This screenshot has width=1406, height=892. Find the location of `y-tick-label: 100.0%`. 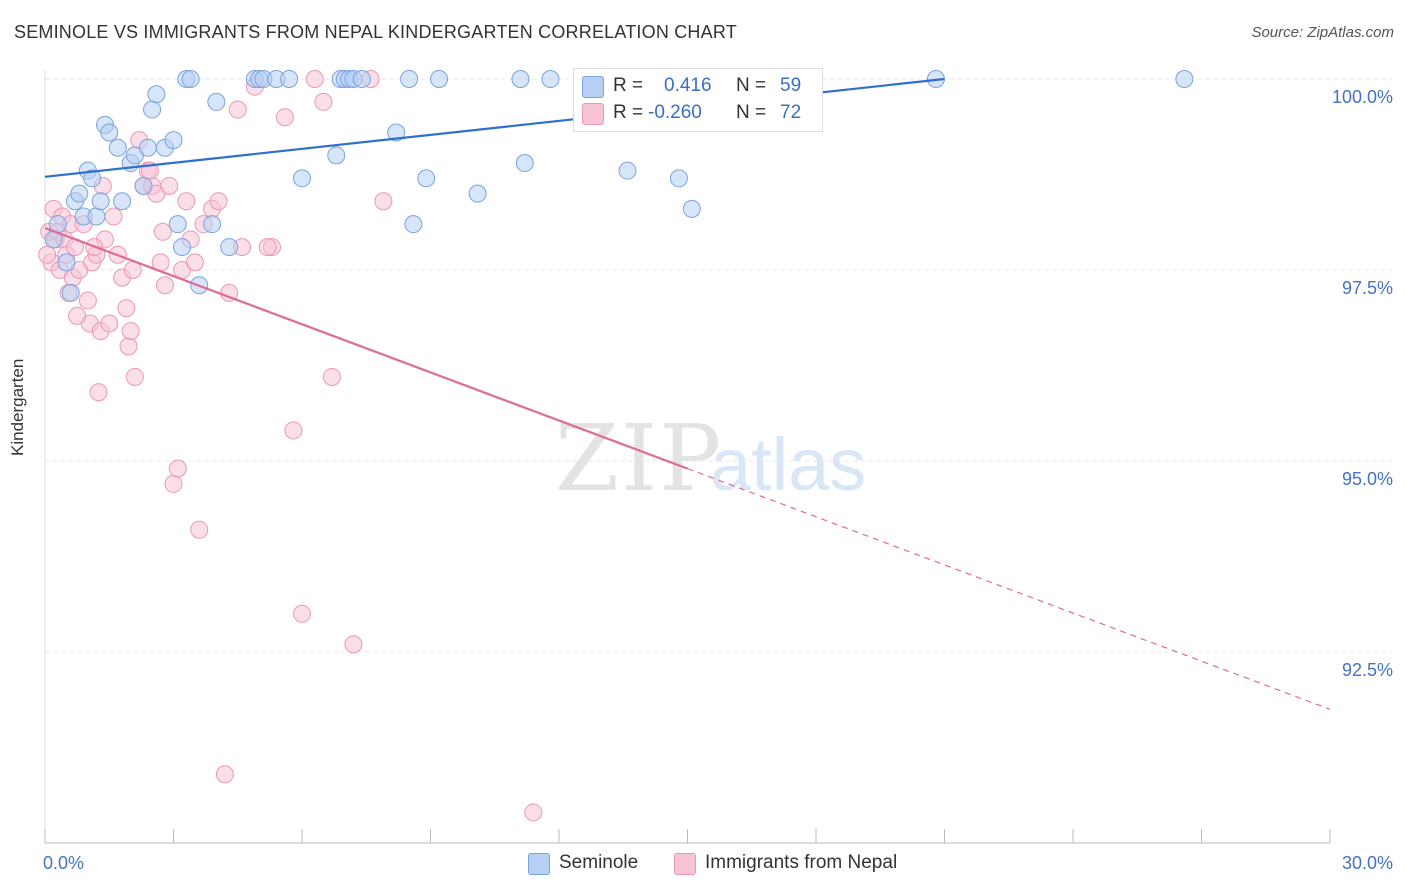

y-tick-label: 100.0% is located at coordinates (1362, 97).